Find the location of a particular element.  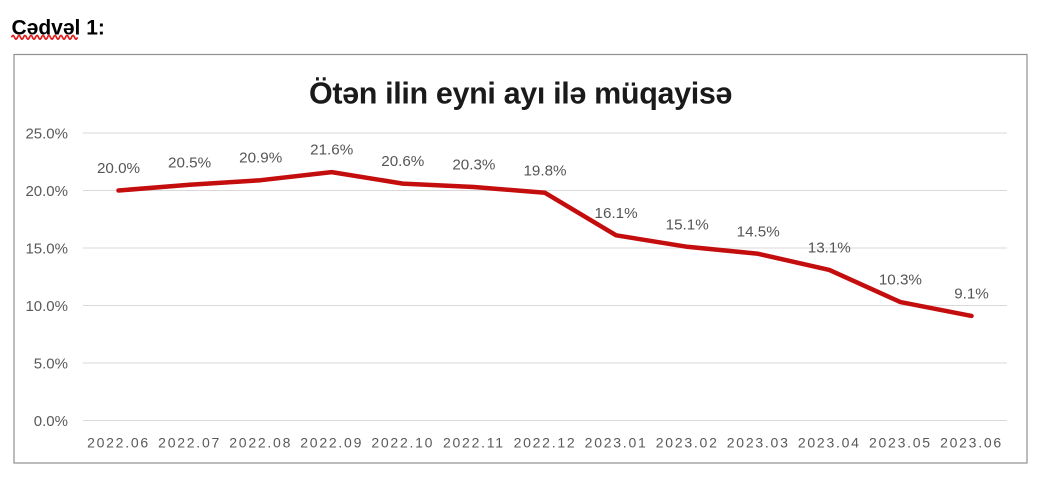

svg-text: 2023.06 is located at coordinates (971, 443).